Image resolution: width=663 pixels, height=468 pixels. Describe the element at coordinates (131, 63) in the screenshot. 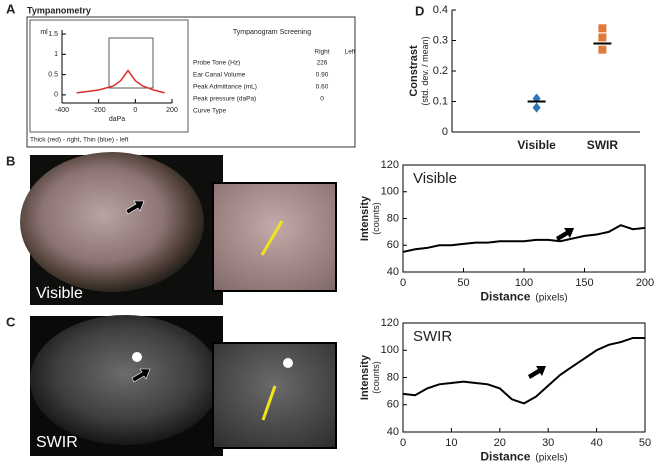

I see `normal-range-box` at that location.